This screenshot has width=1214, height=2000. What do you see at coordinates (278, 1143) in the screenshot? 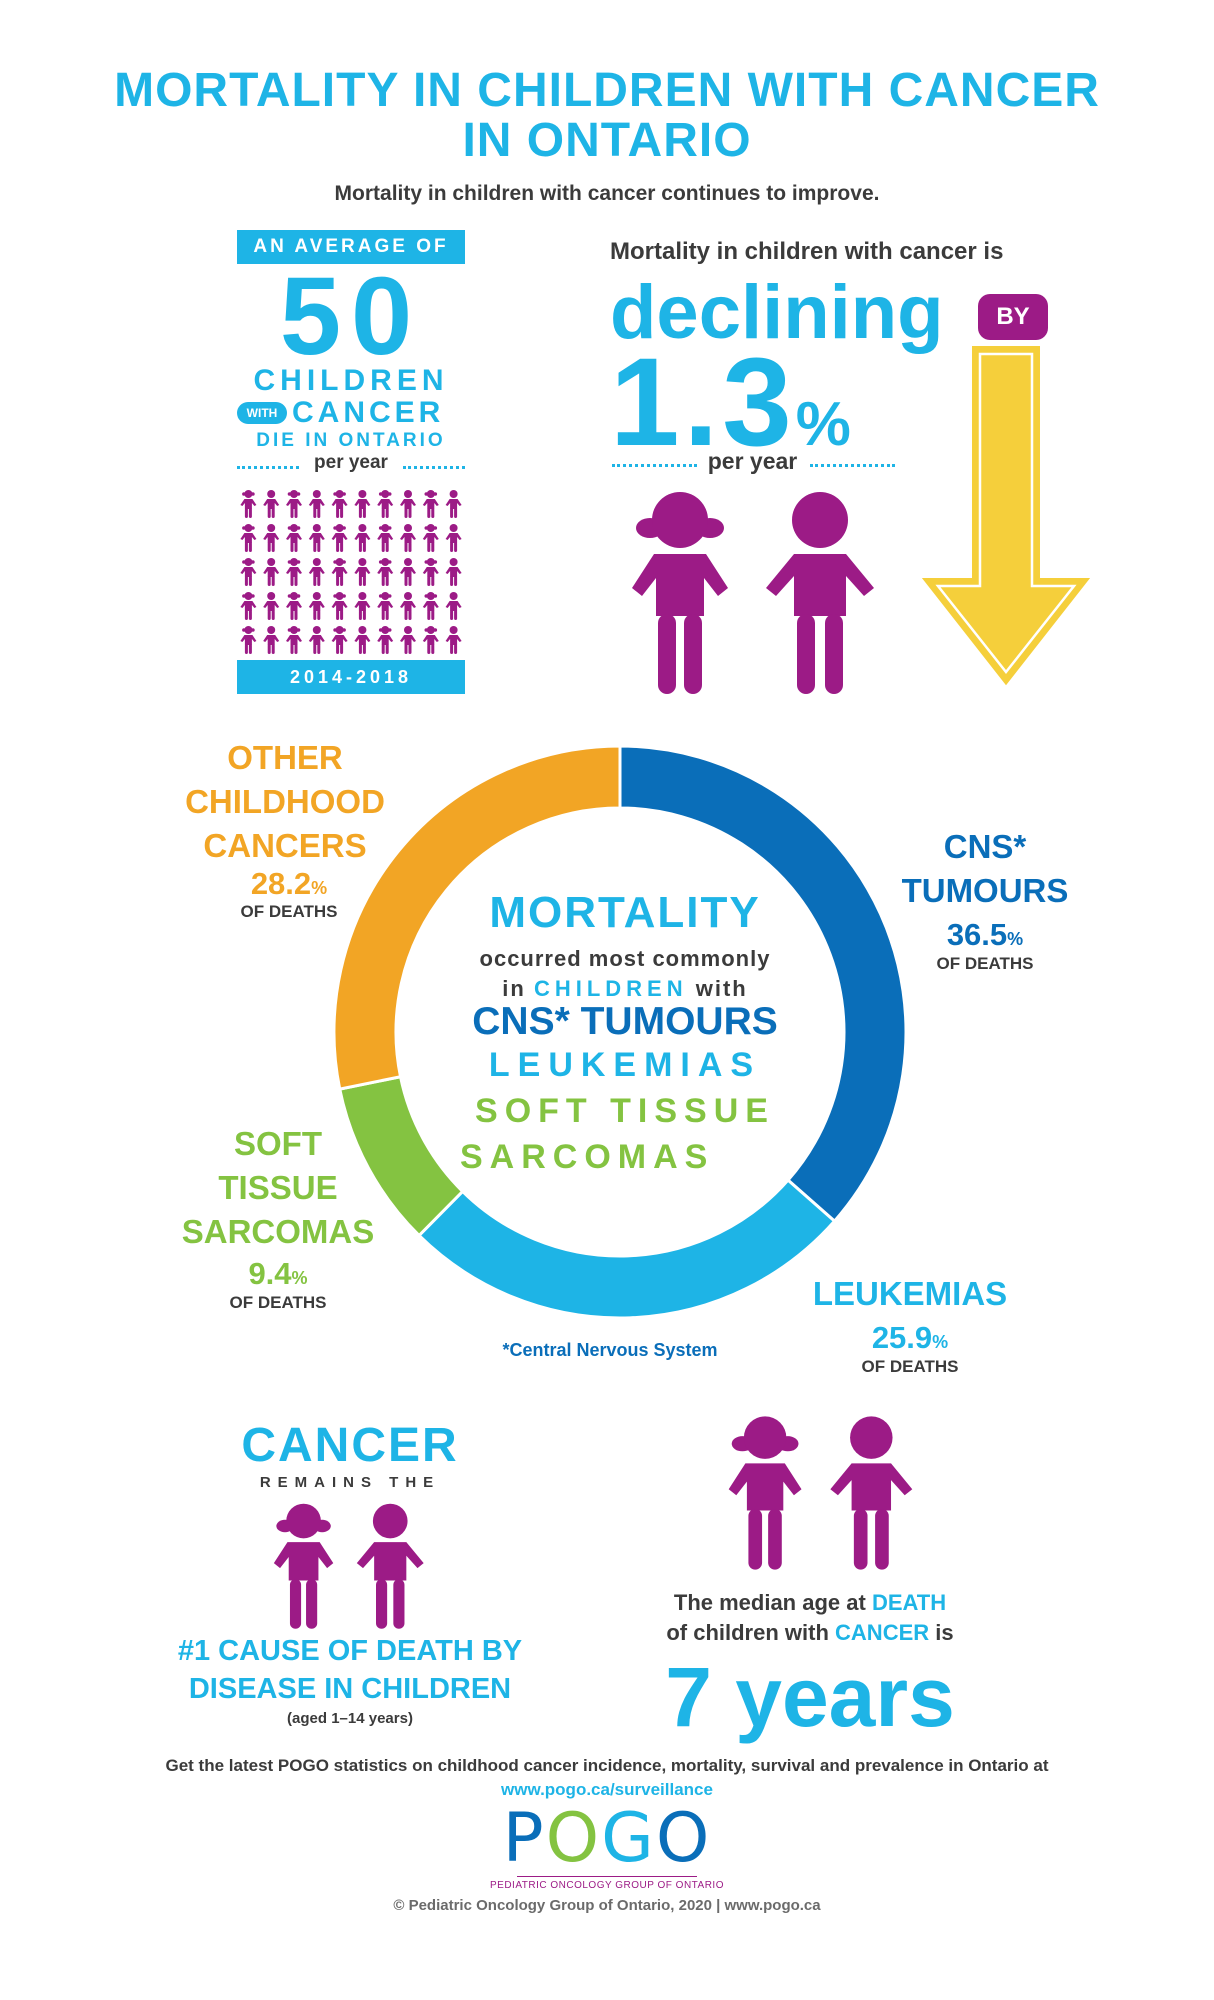
I see `sts-label-line-1: SOFT` at bounding box center [278, 1143].